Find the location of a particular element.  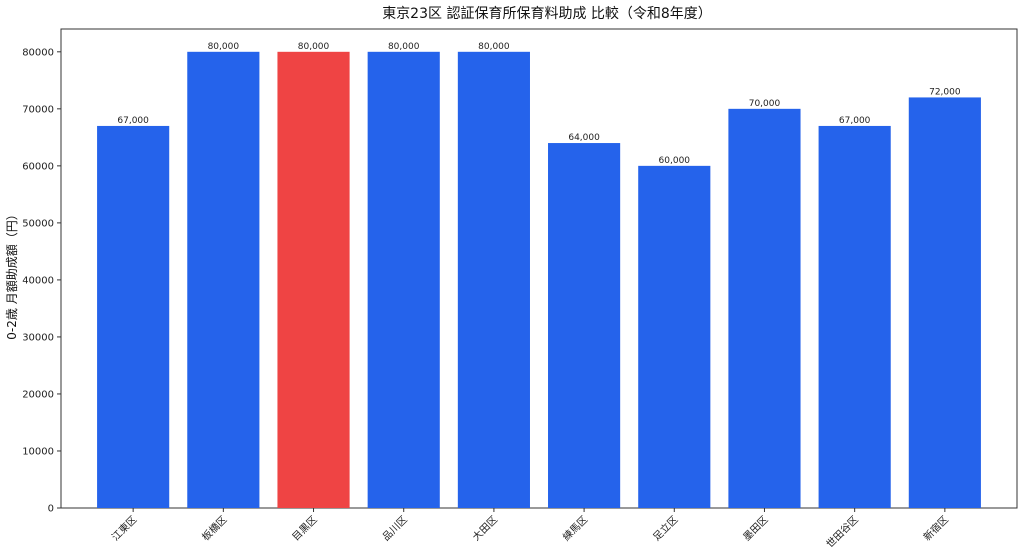

y-tick-label: 40000 is located at coordinates (38, 280).